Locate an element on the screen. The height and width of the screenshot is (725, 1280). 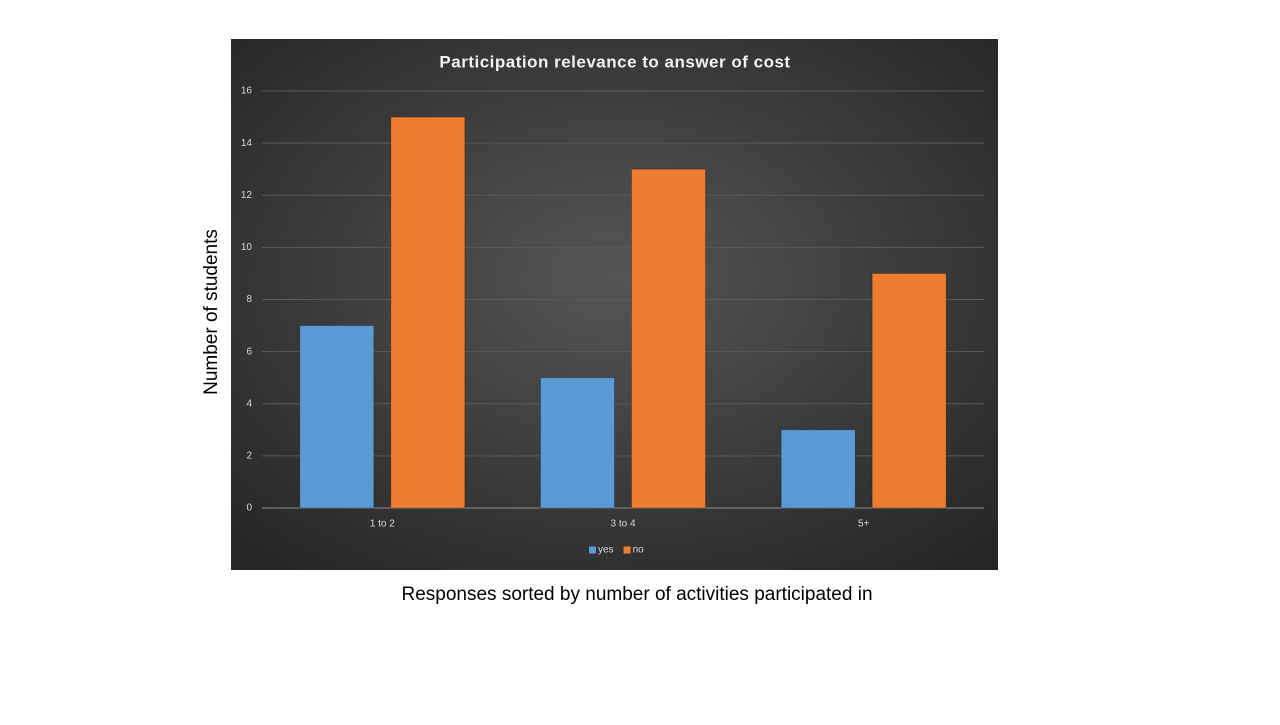
y-tick-label: 4 is located at coordinates (249, 403).